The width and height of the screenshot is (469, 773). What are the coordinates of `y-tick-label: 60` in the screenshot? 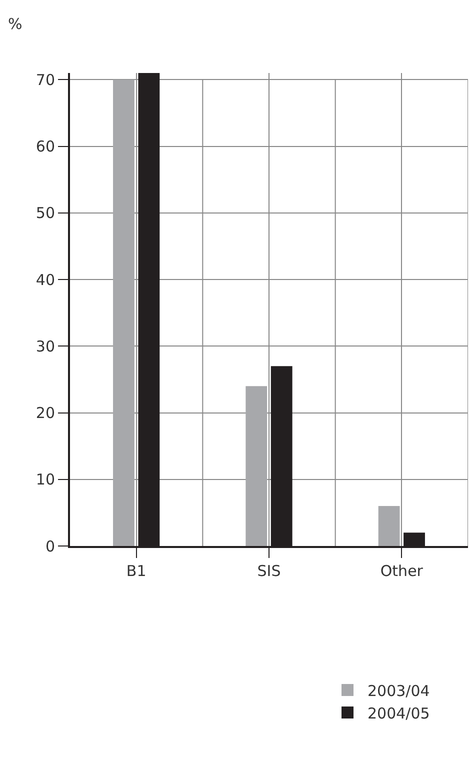 It's located at (45, 147).